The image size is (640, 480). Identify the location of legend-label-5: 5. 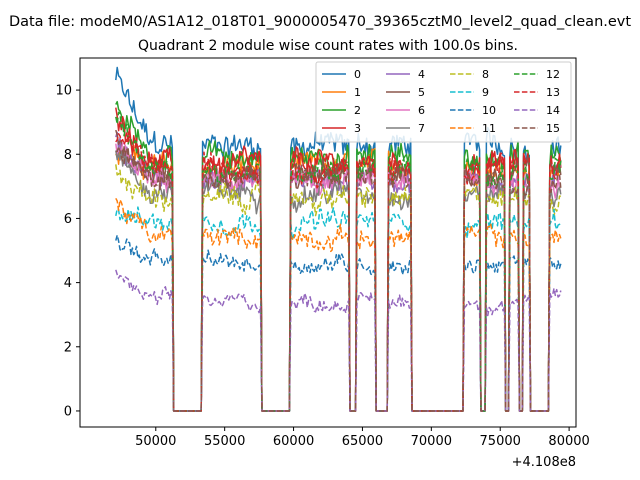
(421, 92).